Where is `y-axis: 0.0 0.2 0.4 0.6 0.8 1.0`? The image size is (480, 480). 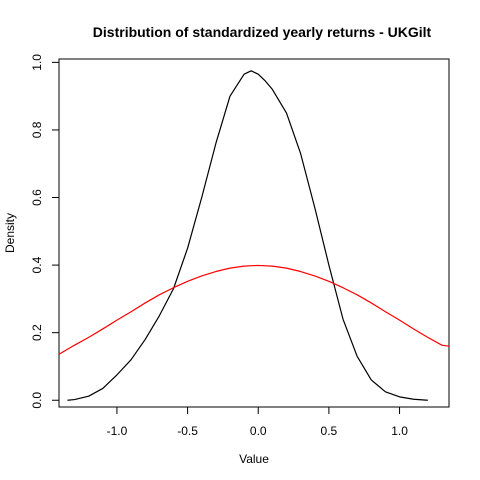
y-axis: 0.0 0.2 0.4 0.6 0.8 1.0 is located at coordinates (45, 231).